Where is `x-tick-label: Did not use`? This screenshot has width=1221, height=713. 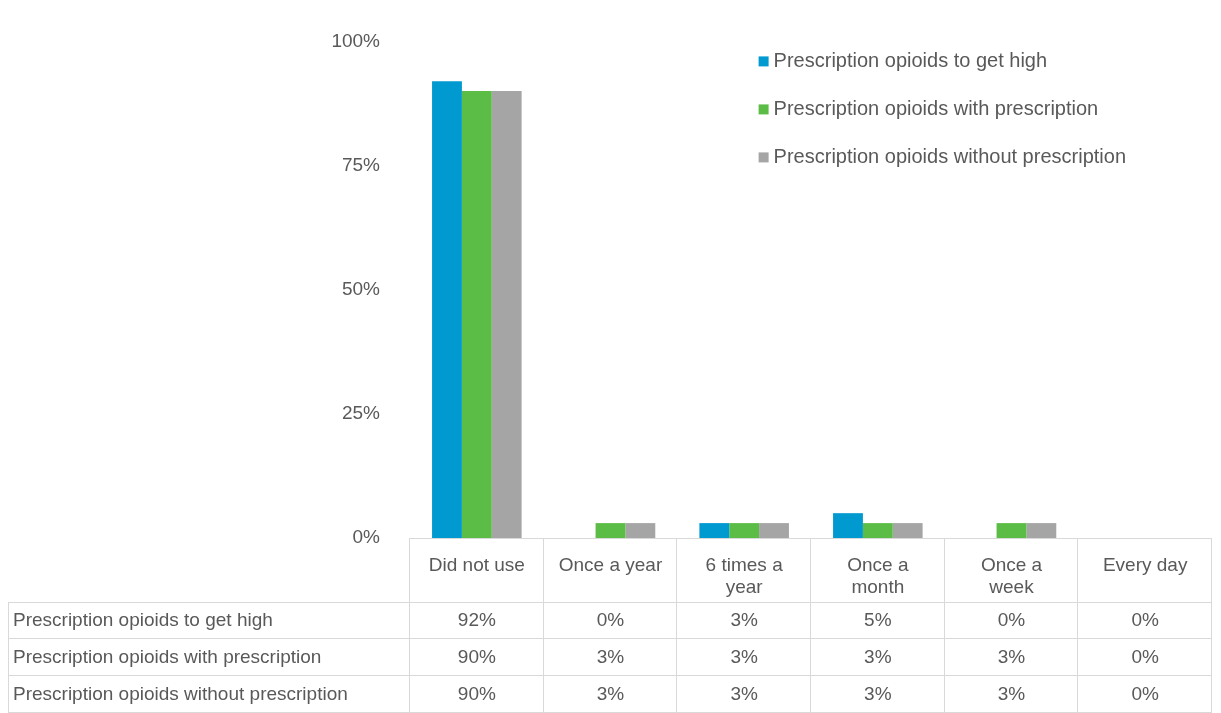 x-tick-label: Did not use is located at coordinates (476, 564).